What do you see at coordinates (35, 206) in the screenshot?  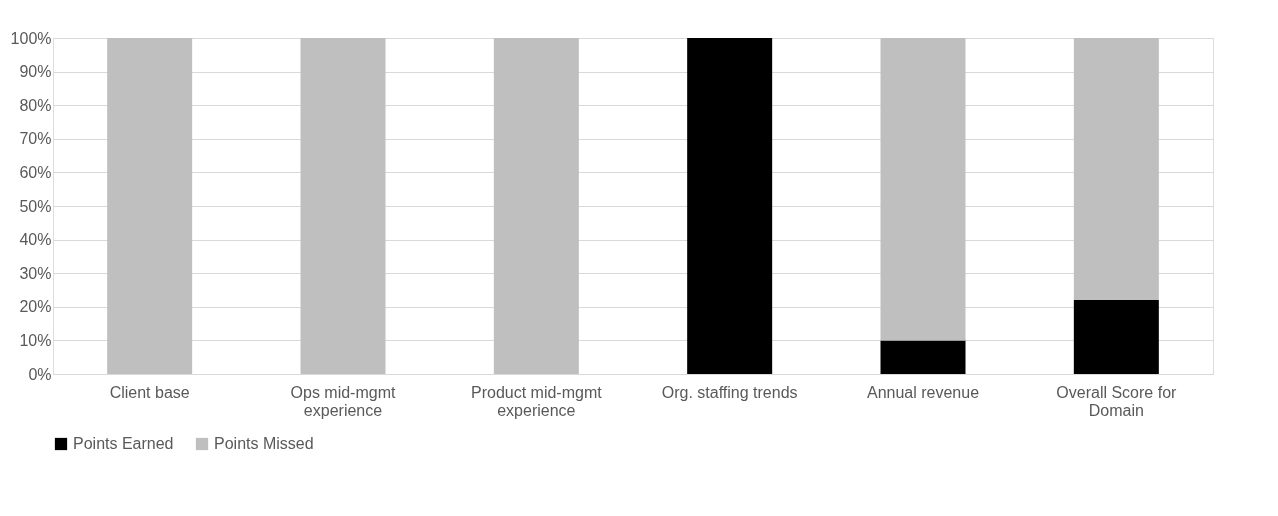 I see `y-tick-label: 50%` at bounding box center [35, 206].